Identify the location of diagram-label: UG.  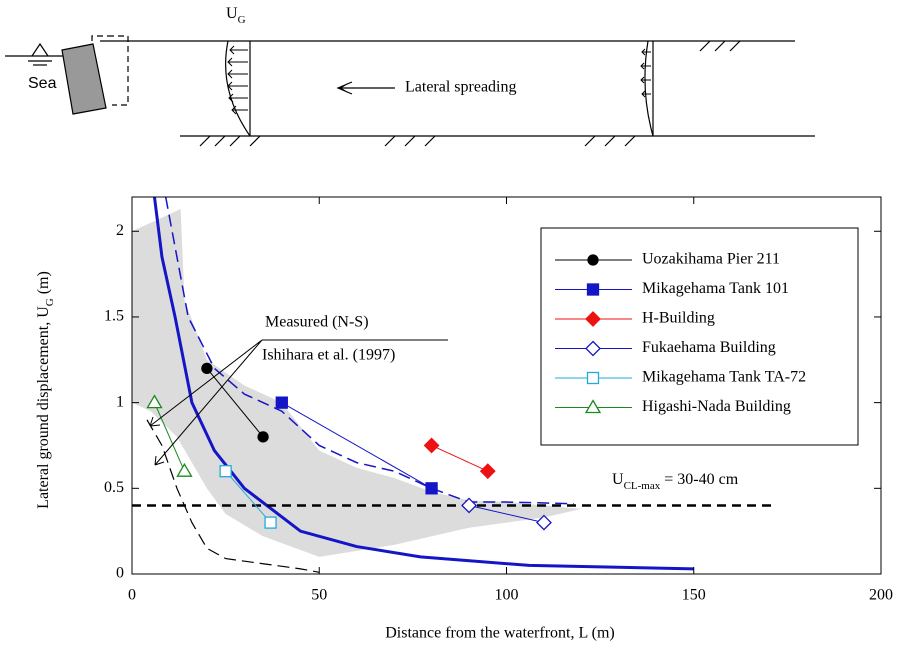
(236, 15).